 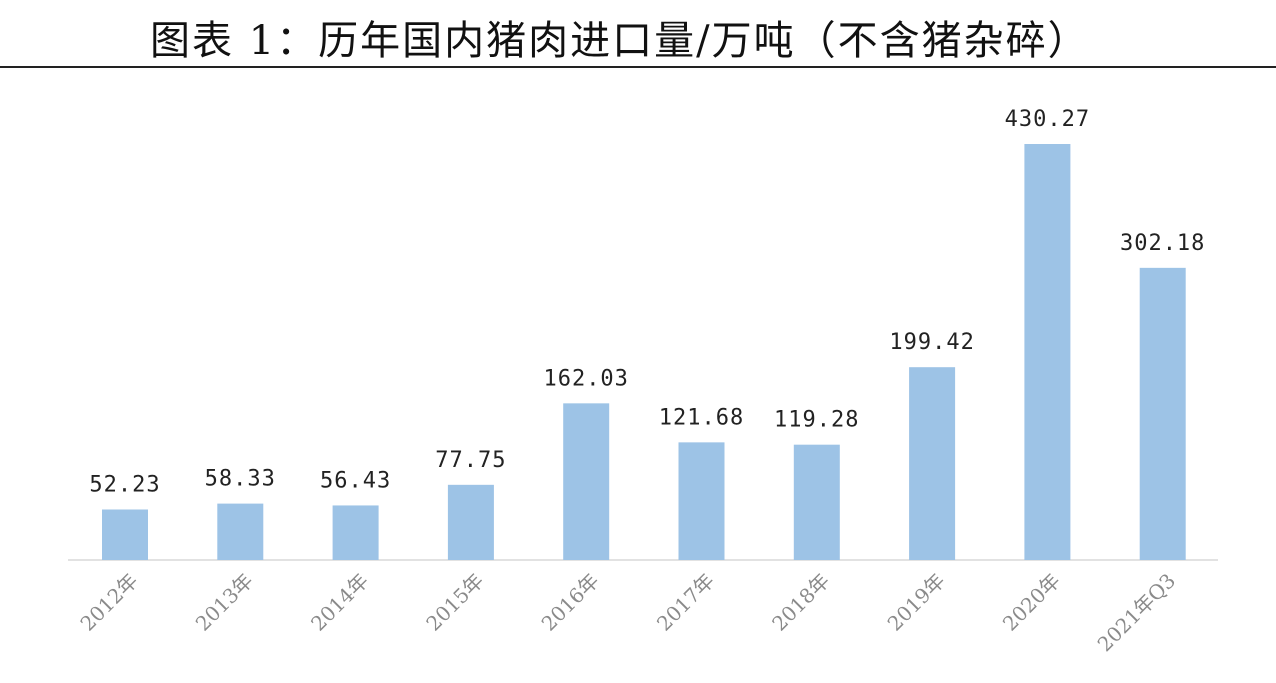 What do you see at coordinates (685, 602) in the screenshot?
I see `x-tick-label-5: 2017年` at bounding box center [685, 602].